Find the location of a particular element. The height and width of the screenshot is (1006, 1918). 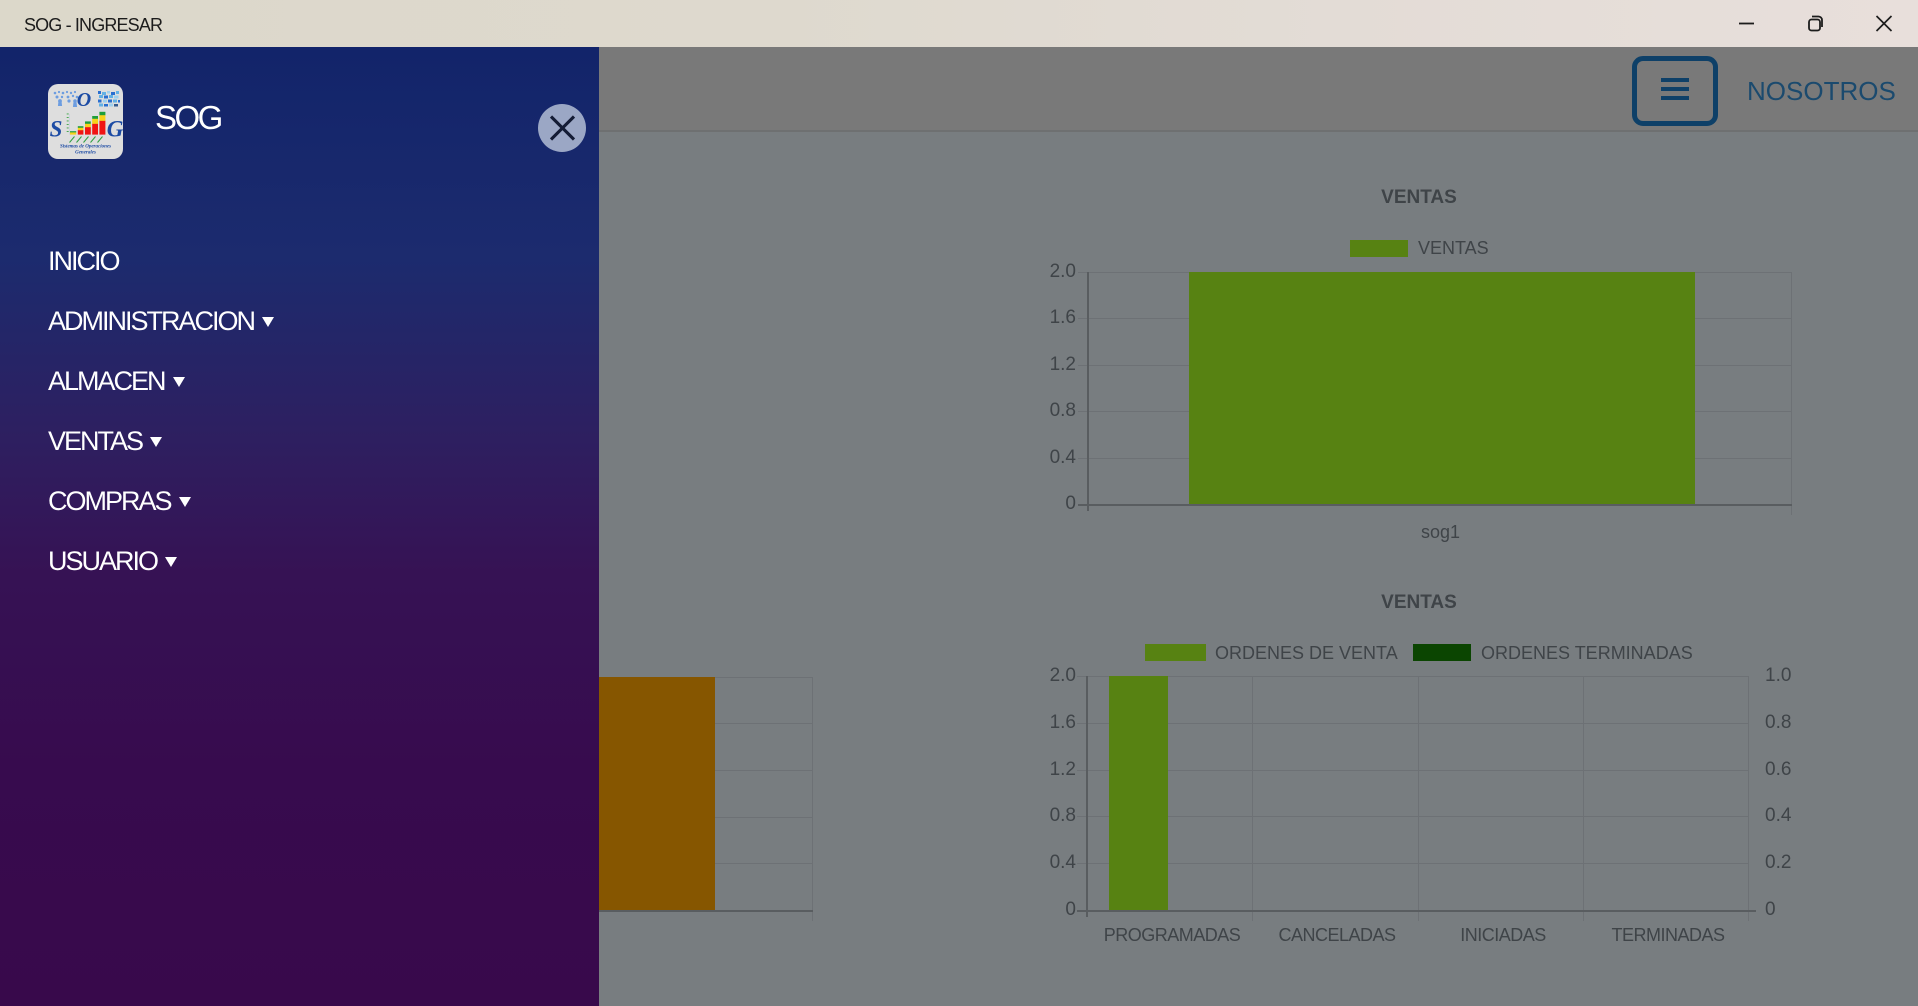

svg-text: O is located at coordinates (84, 100).